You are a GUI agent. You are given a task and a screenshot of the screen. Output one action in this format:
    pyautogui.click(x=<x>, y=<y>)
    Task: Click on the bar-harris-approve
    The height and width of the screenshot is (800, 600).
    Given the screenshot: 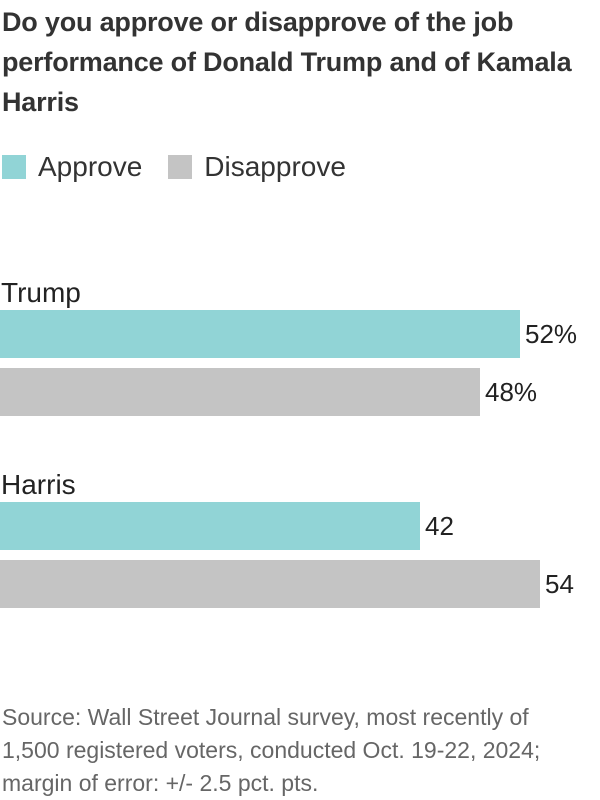 What is the action you would take?
    pyautogui.click(x=210, y=526)
    